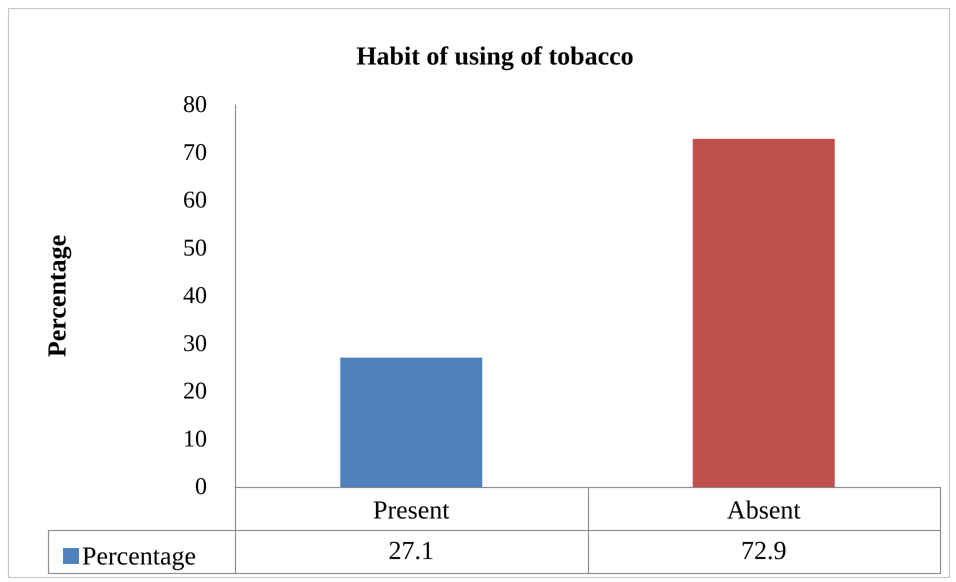  What do you see at coordinates (411, 510) in the screenshot?
I see `x-tick-label: Present` at bounding box center [411, 510].